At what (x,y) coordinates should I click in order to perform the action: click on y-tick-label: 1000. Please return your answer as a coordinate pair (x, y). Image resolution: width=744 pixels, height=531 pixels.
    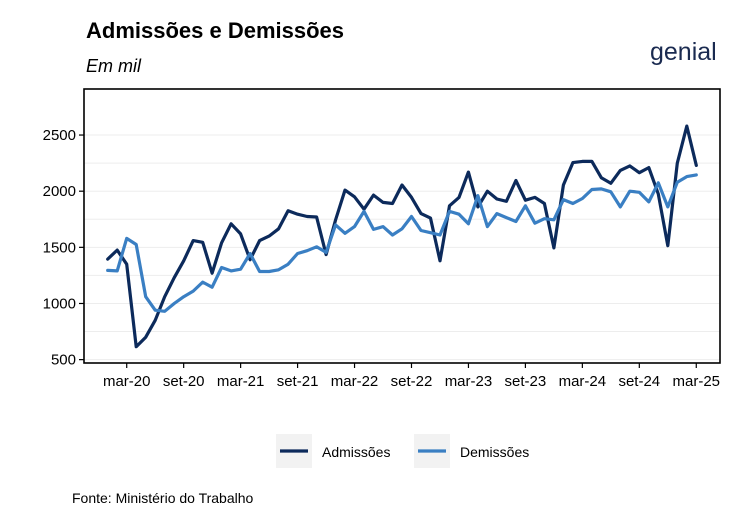
    Looking at the image, I should click on (59, 303).